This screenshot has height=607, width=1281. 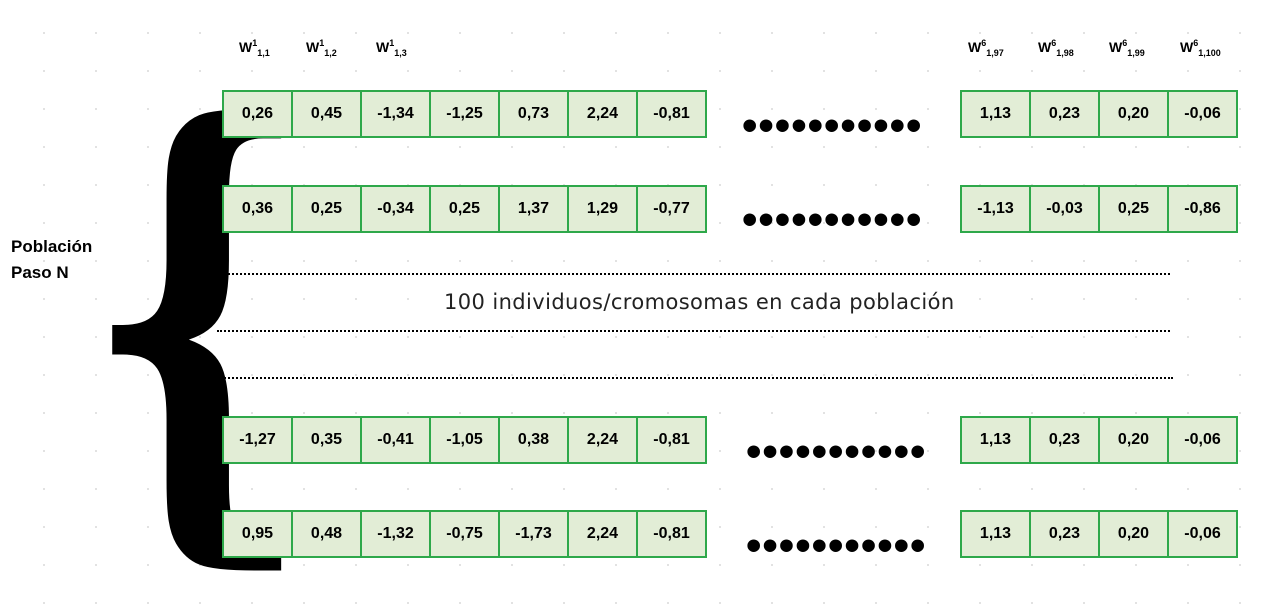 What do you see at coordinates (395, 209) in the screenshot?
I see `gene-cell: -0,34` at bounding box center [395, 209].